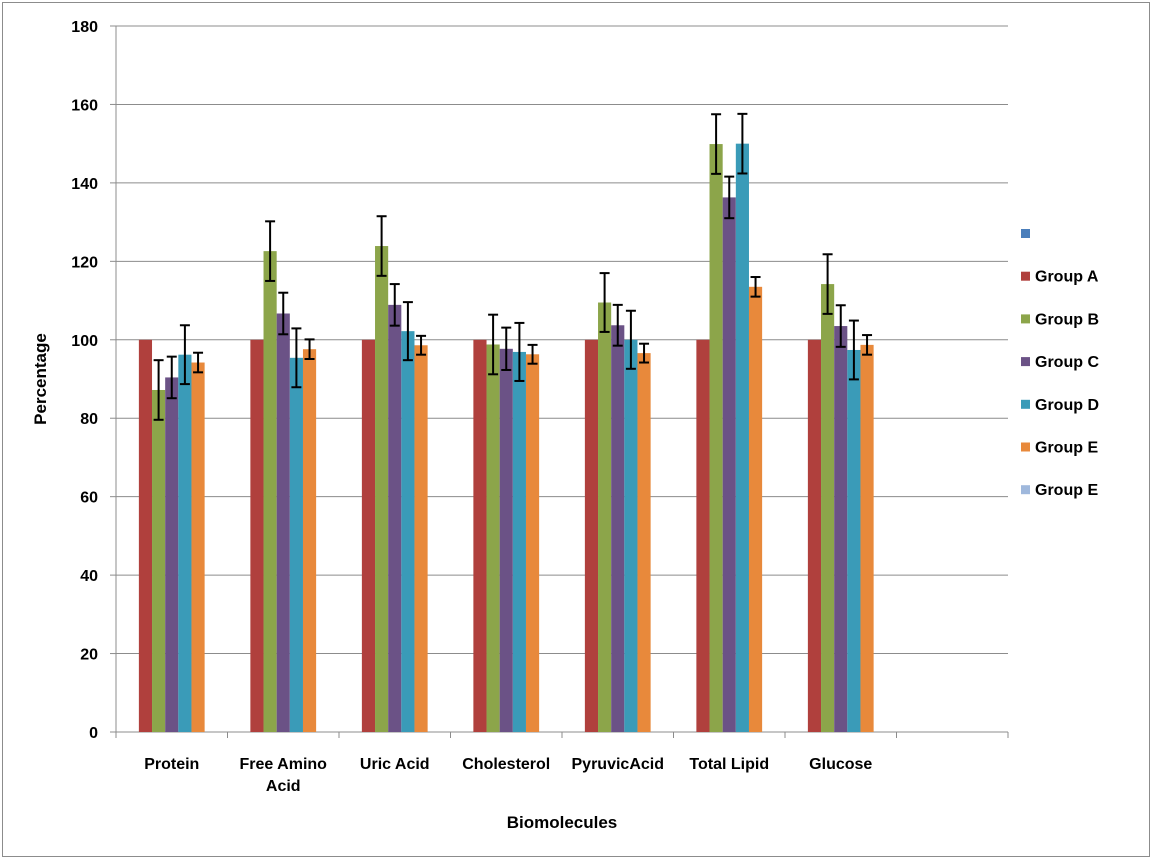  Describe the element at coordinates (93, 733) in the screenshot. I see `y-tick-label: 0` at that location.